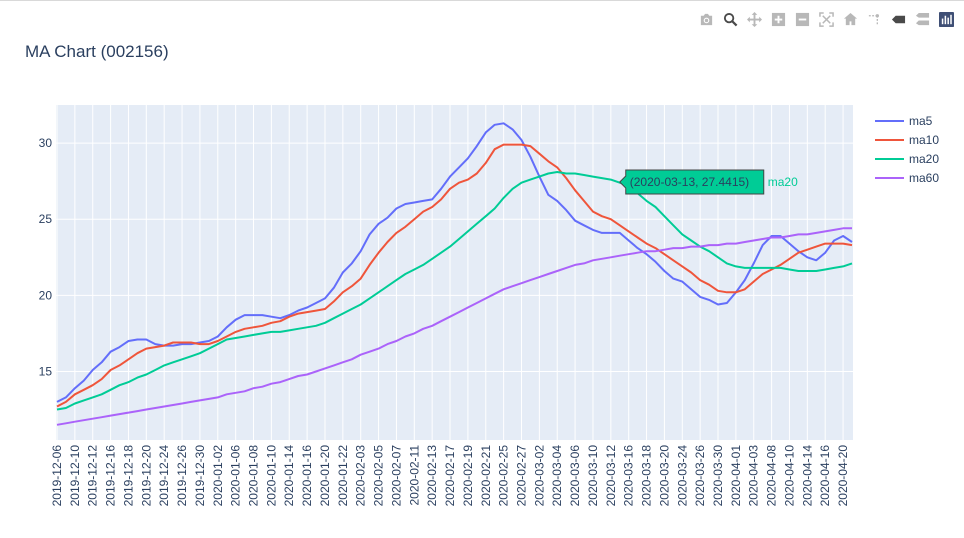 Image resolution: width=964 pixels, height=538 pixels. I want to click on modebar, so click(826, 19).